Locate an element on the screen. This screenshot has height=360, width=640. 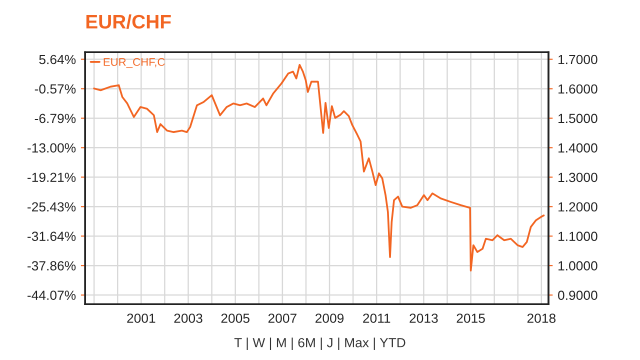
y-tick-label: -13.00% is located at coordinates (52, 148).